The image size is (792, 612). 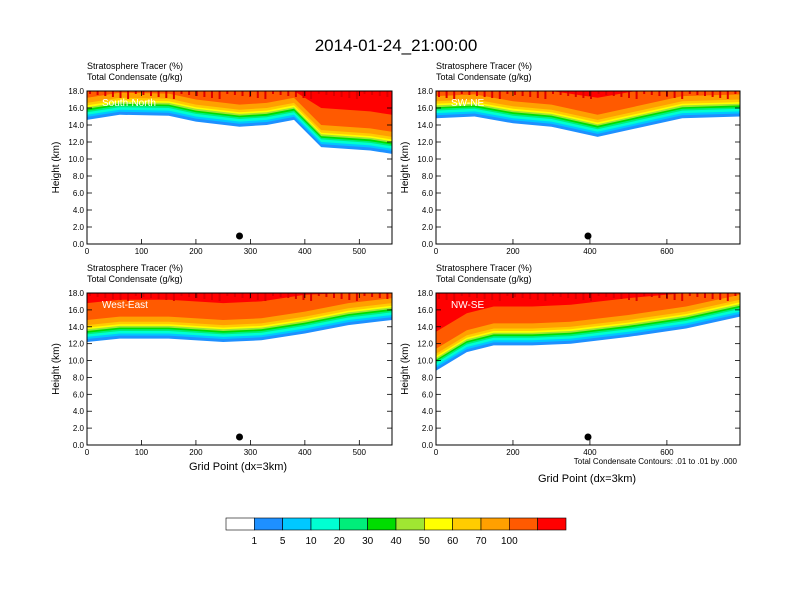 I want to click on panel-label: South-North, so click(x=129, y=103).